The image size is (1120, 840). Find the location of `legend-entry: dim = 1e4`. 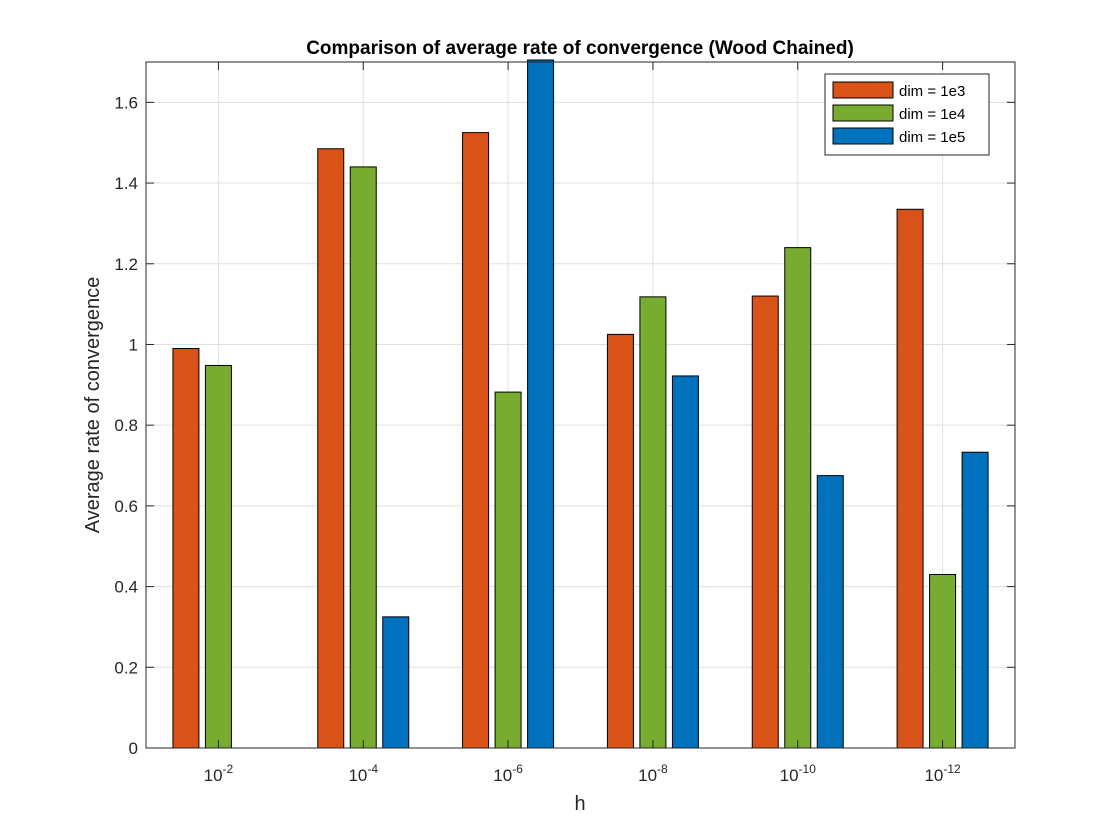

legend-entry: dim = 1e4 is located at coordinates (932, 114).